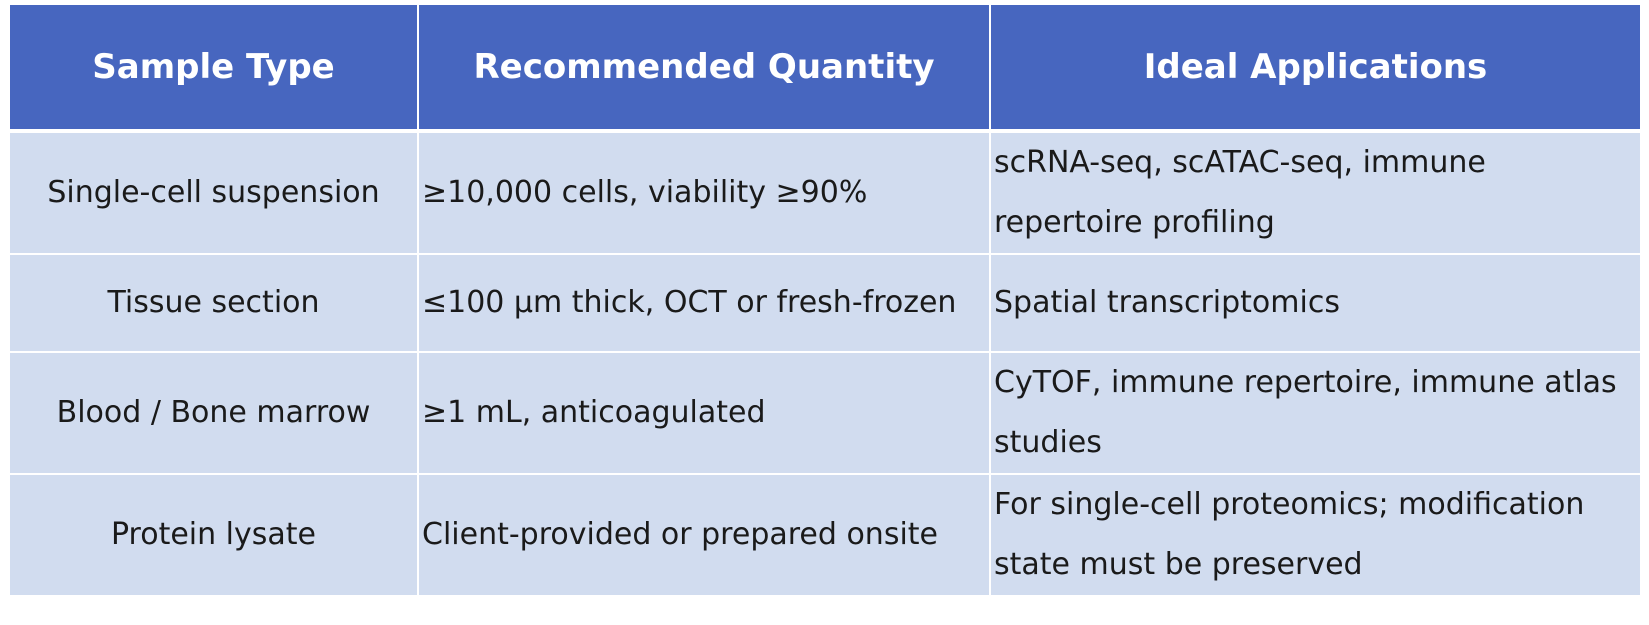 Image resolution: width=1649 pixels, height=625 pixels. I want to click on cell-recommended-quantity: Client-provided or prepared onsite, so click(704, 534).